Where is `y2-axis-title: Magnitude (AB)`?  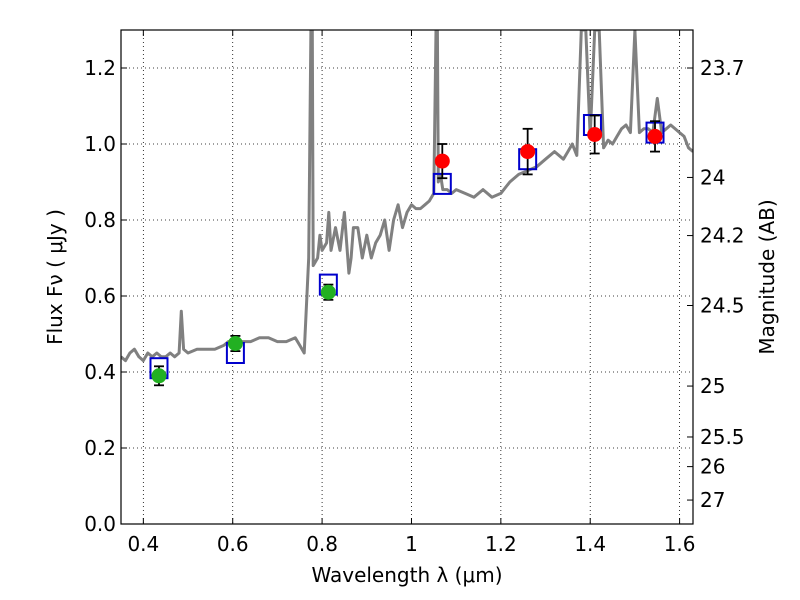 y2-axis-title: Magnitude (AB) is located at coordinates (767, 276).